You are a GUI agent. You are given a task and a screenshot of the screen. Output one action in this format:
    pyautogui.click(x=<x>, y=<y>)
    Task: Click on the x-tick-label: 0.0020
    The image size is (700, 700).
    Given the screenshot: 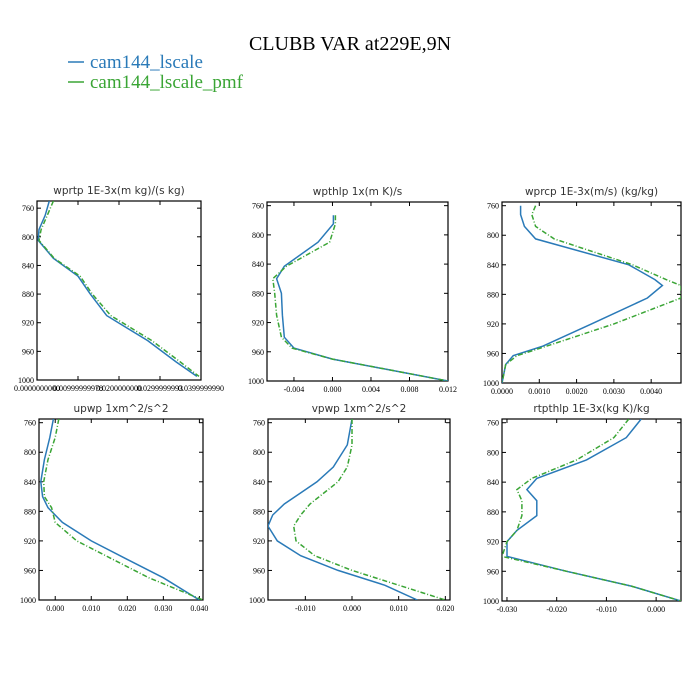 What is the action you would take?
    pyautogui.click(x=577, y=391)
    